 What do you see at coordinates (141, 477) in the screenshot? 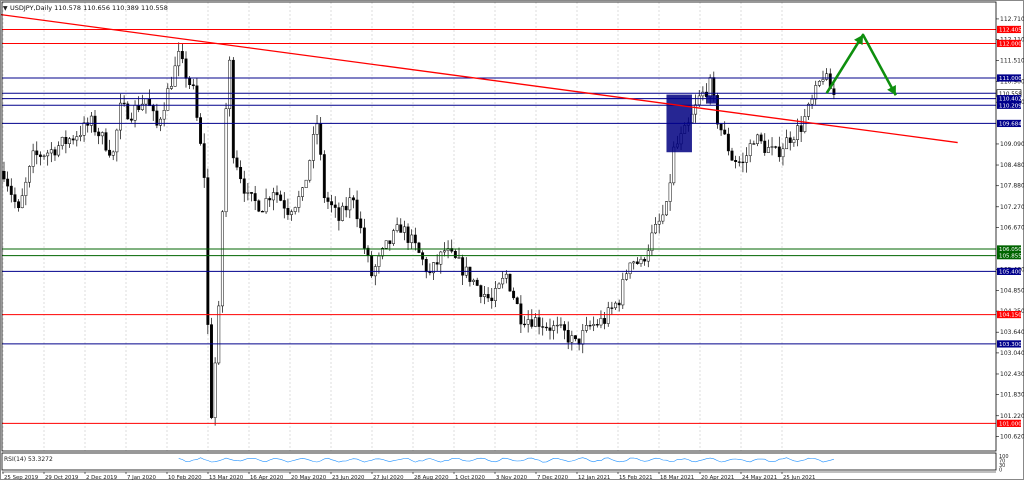
I see `date-tick-label: 7 Jan 2020` at bounding box center [141, 477].